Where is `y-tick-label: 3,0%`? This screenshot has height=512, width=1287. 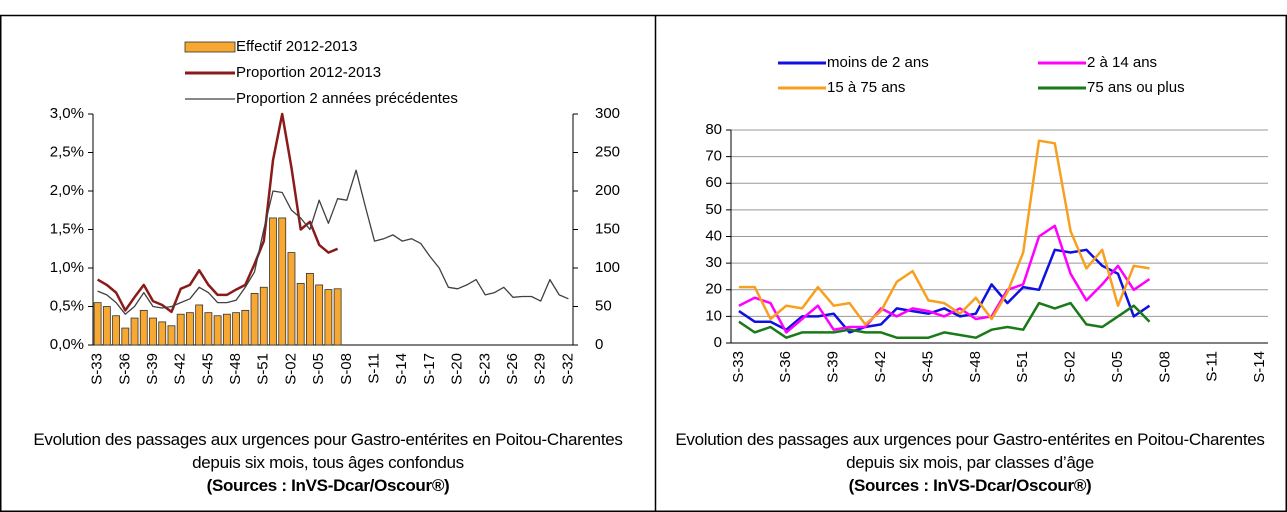 y-tick-label: 3,0% is located at coordinates (67, 113).